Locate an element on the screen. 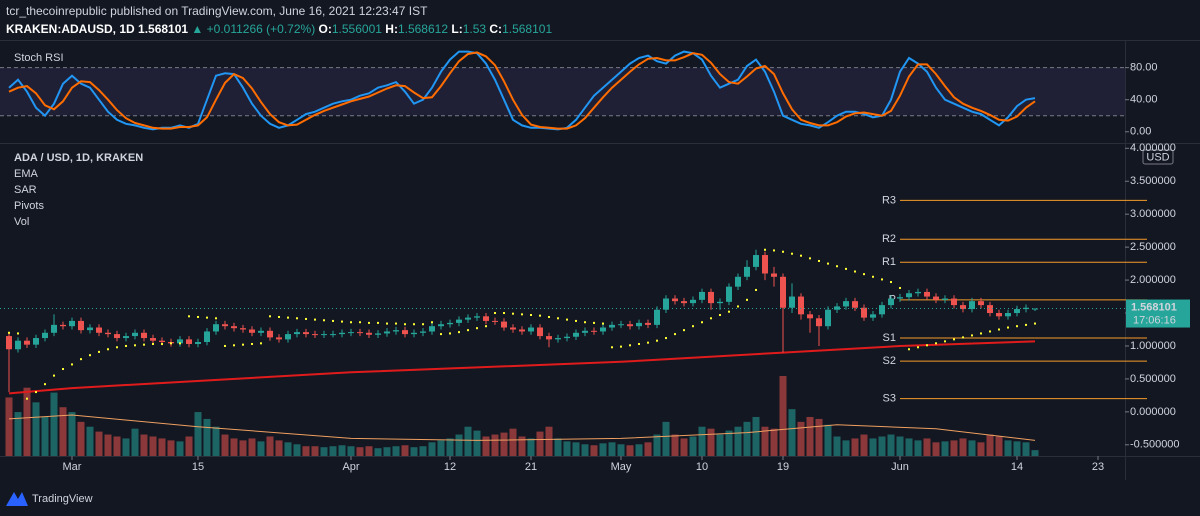 The width and height of the screenshot is (1200, 516). pivot-label: R3 is located at coordinates (889, 200).